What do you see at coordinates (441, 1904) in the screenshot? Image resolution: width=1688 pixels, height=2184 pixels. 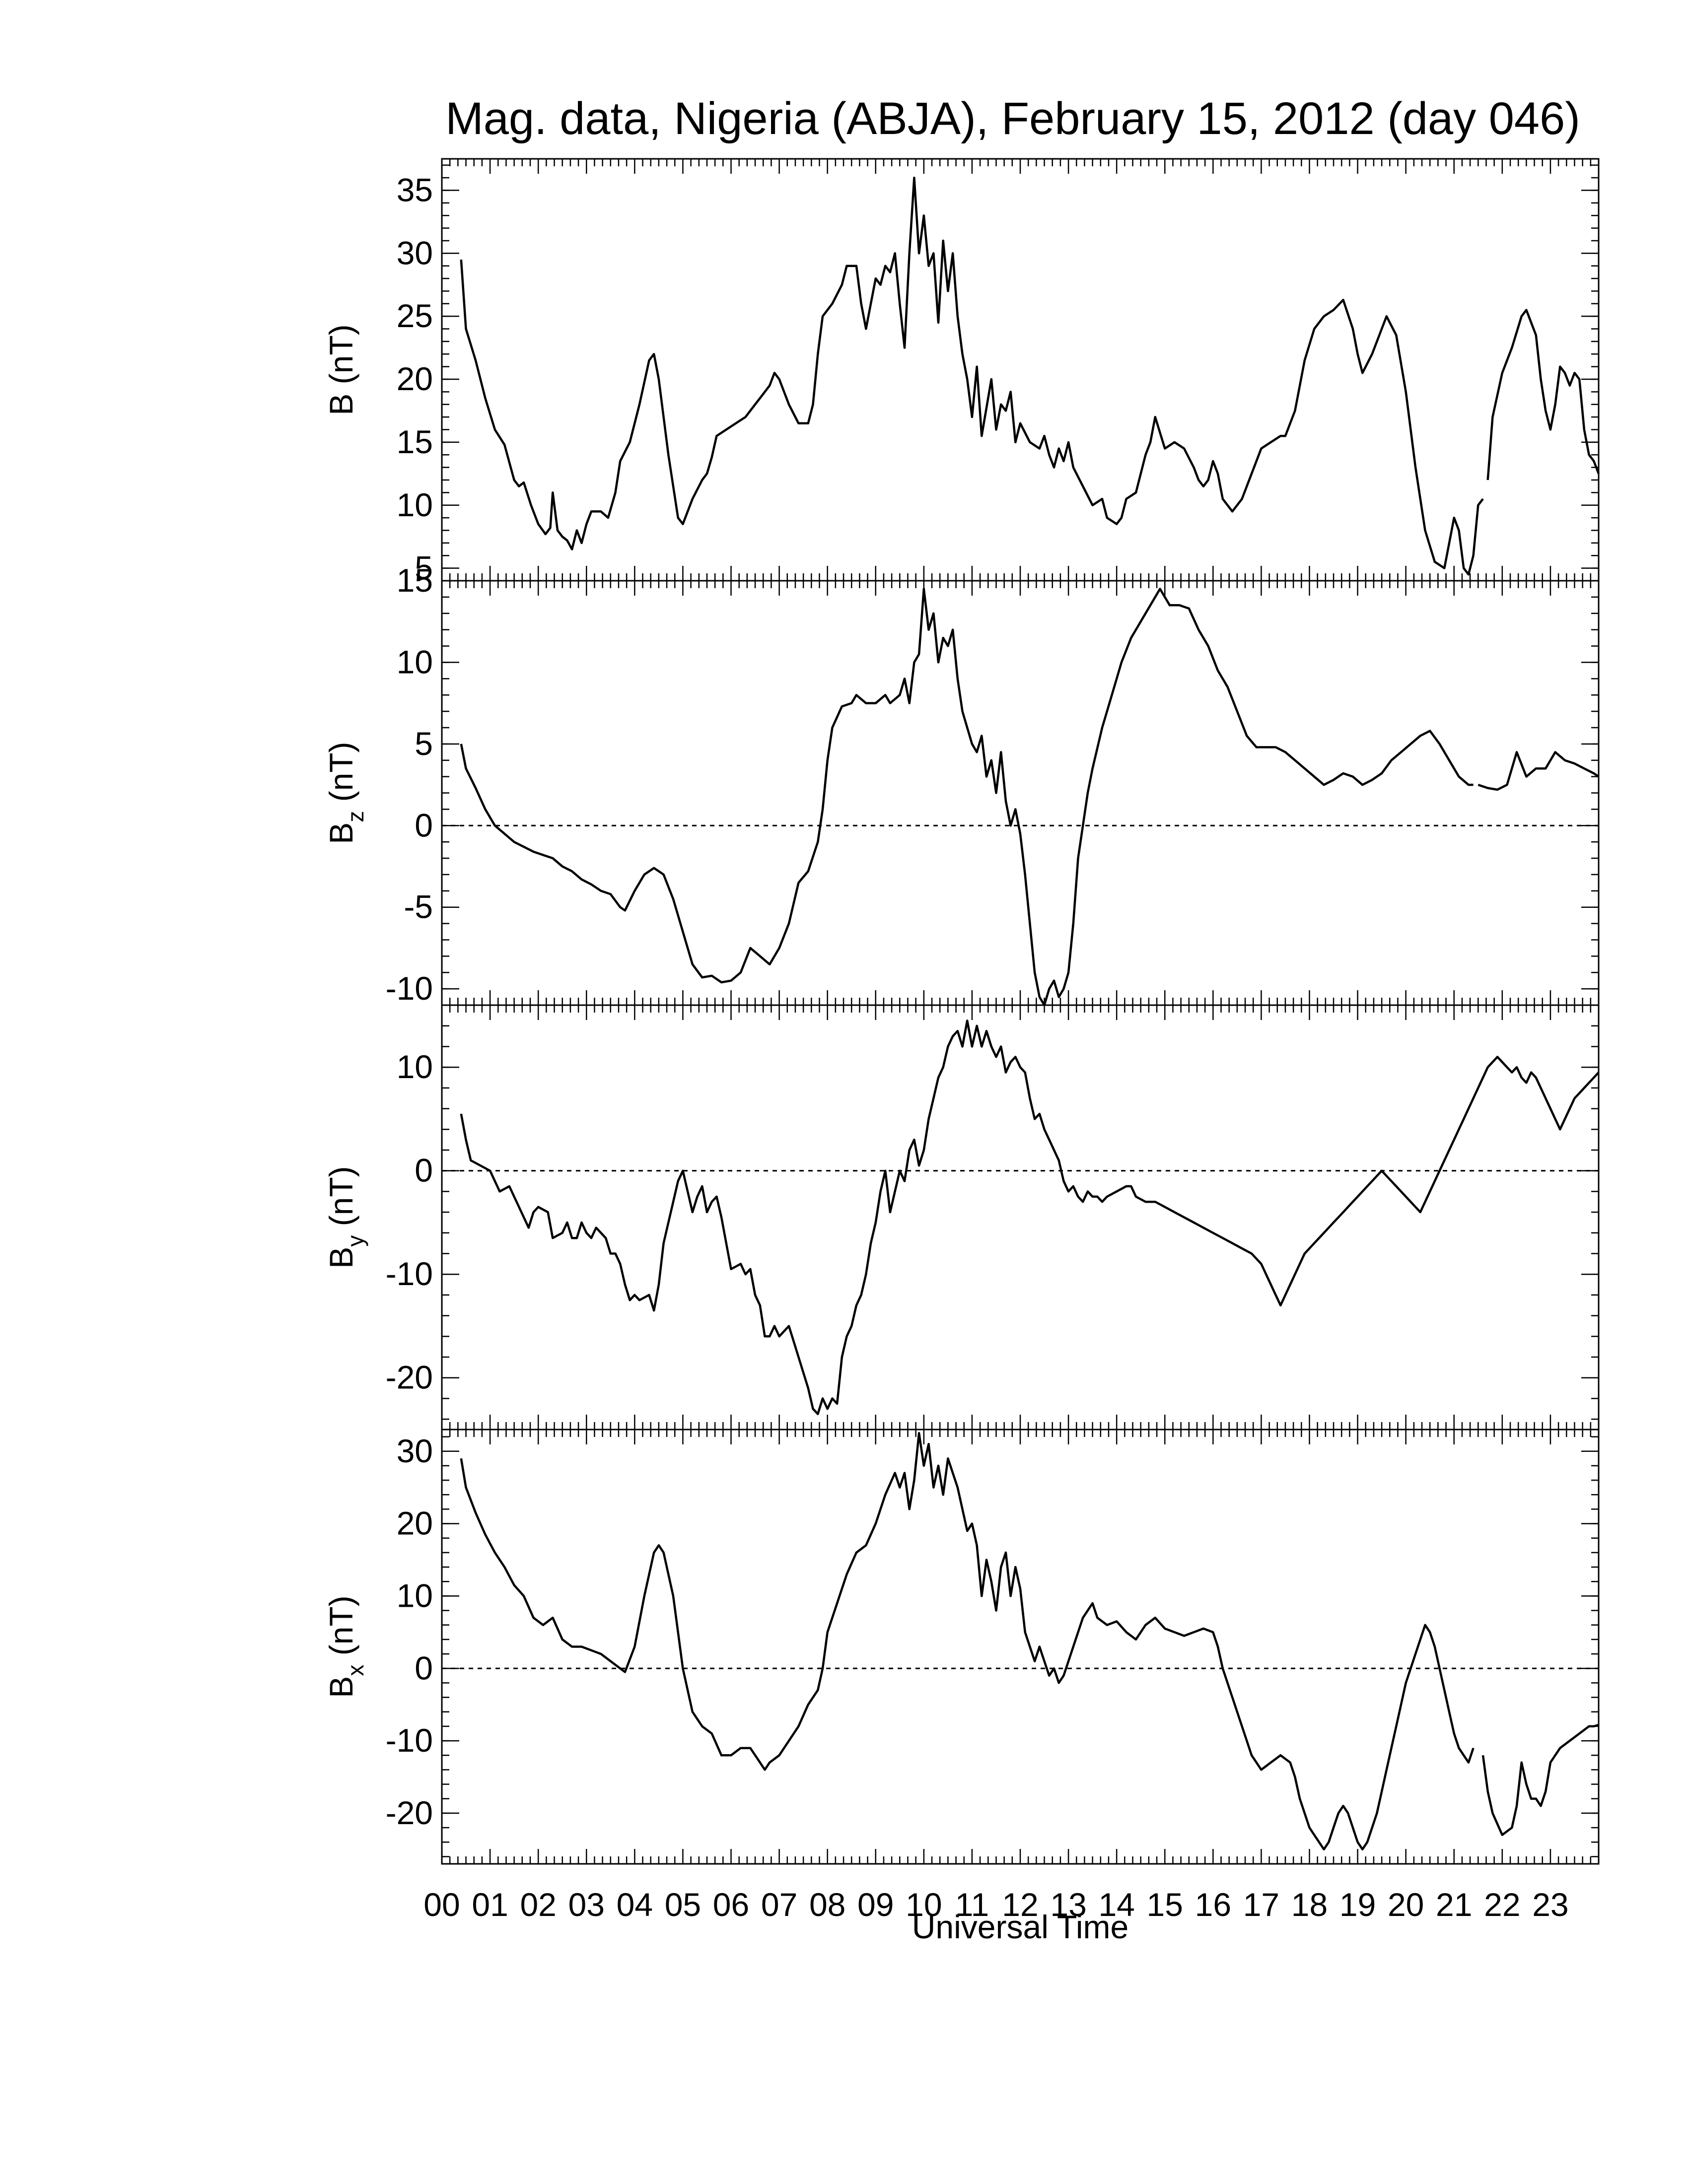 I see `x-tick-label: 00` at bounding box center [441, 1904].